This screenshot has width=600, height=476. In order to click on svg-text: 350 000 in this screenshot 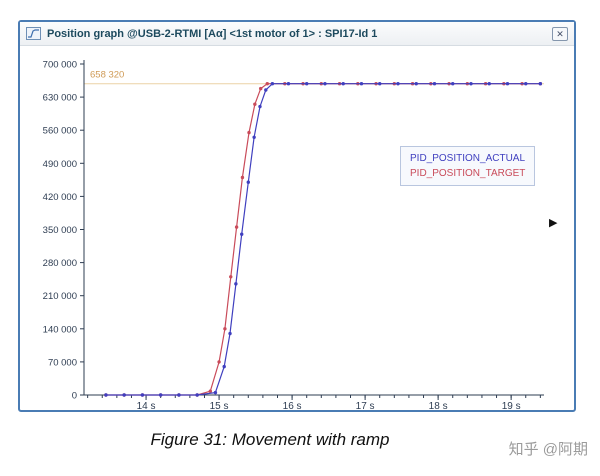, I will do `click(60, 230)`.